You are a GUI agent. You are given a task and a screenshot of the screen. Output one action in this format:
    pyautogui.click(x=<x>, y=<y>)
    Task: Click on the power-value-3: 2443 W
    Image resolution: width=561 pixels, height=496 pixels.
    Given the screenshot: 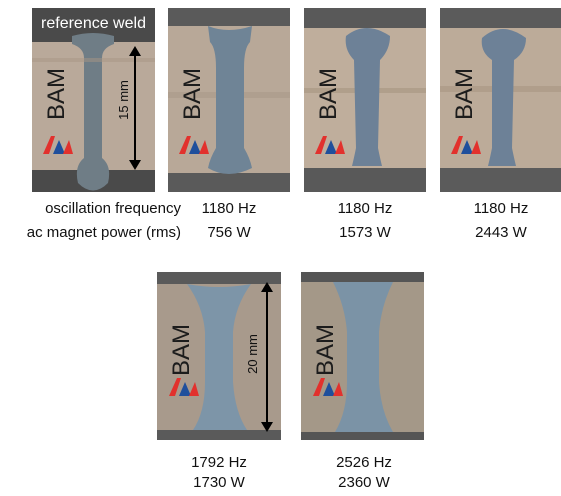 What is the action you would take?
    pyautogui.click(x=501, y=232)
    